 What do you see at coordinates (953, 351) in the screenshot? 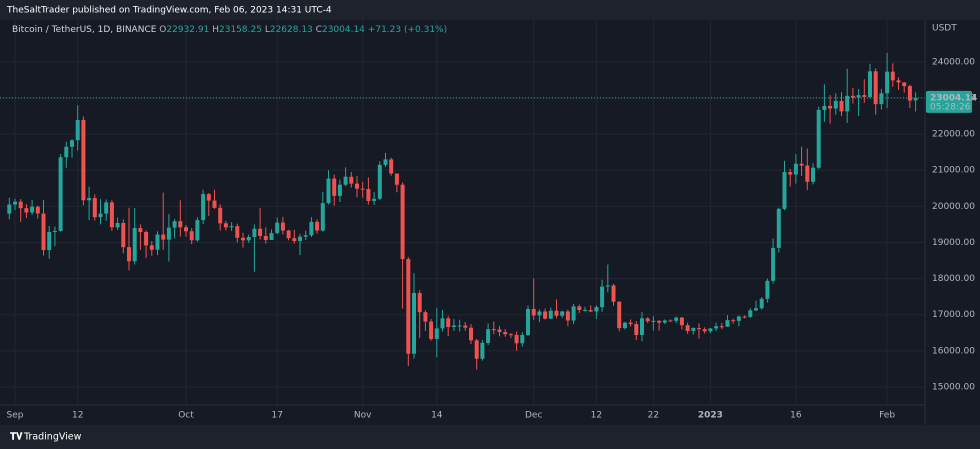
I see `y-tick-label: 16000.00` at bounding box center [953, 351].